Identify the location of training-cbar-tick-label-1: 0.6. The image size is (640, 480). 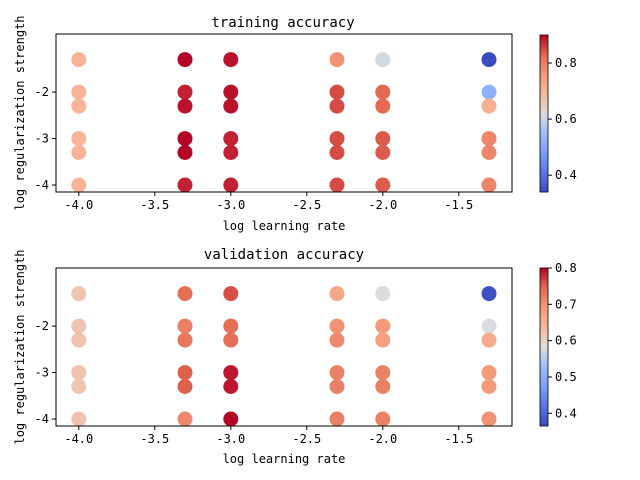
(566, 119).